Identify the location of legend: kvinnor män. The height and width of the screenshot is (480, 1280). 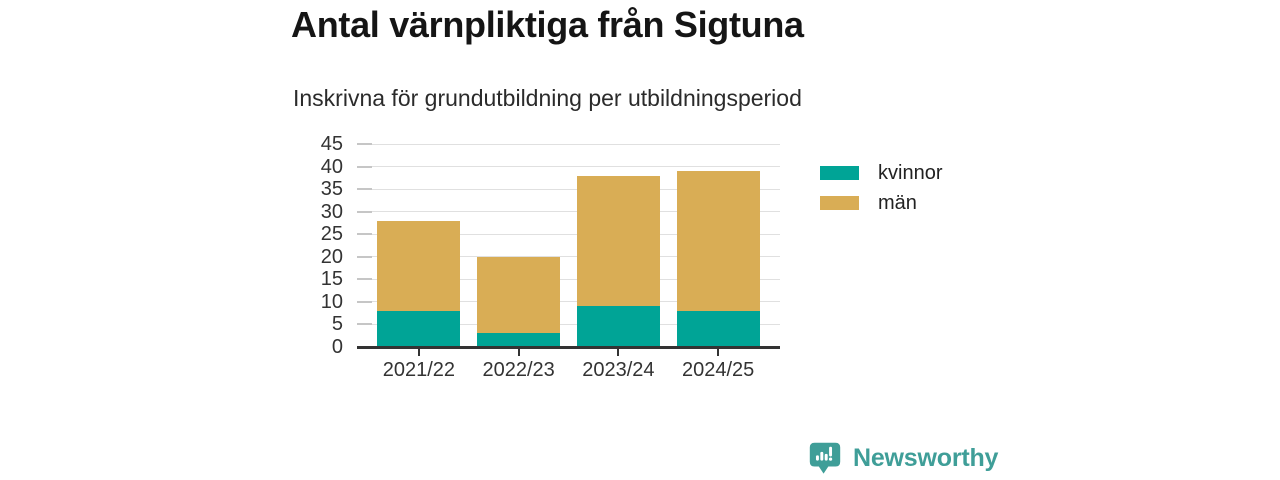
(881, 190).